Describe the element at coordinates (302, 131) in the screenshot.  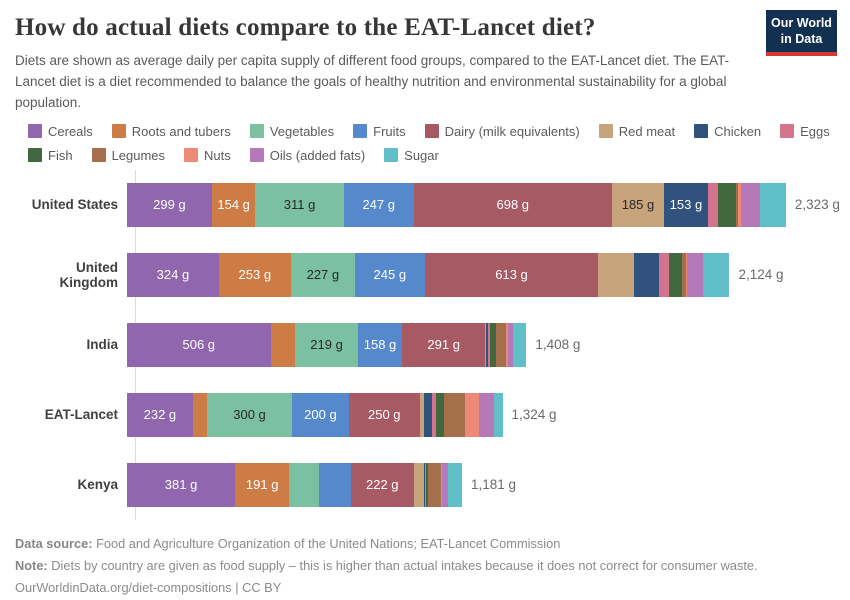
I see `legend-label: Vegetables` at that location.